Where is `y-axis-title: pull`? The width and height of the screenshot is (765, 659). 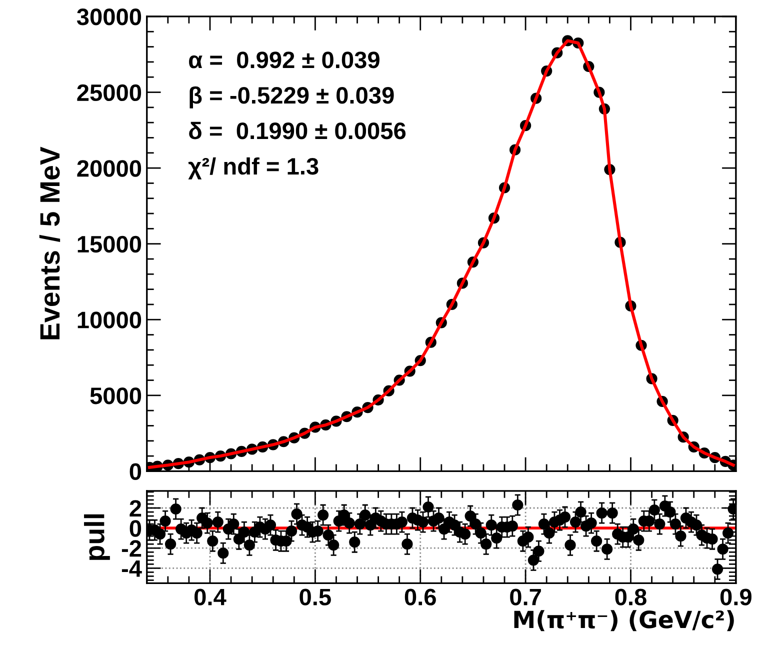 y-axis-title: pull is located at coordinates (97, 537).